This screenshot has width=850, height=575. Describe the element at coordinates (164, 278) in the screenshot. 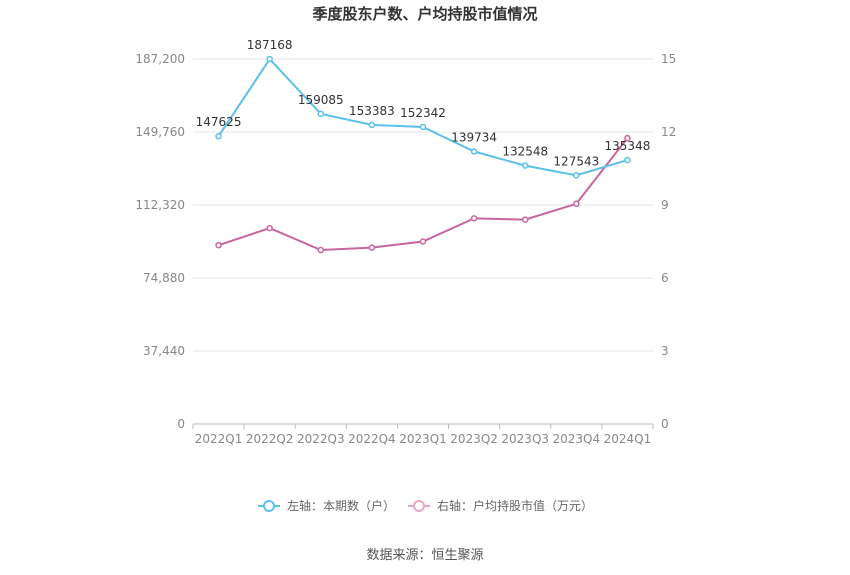

I see `left-tick-label: 74,880` at that location.